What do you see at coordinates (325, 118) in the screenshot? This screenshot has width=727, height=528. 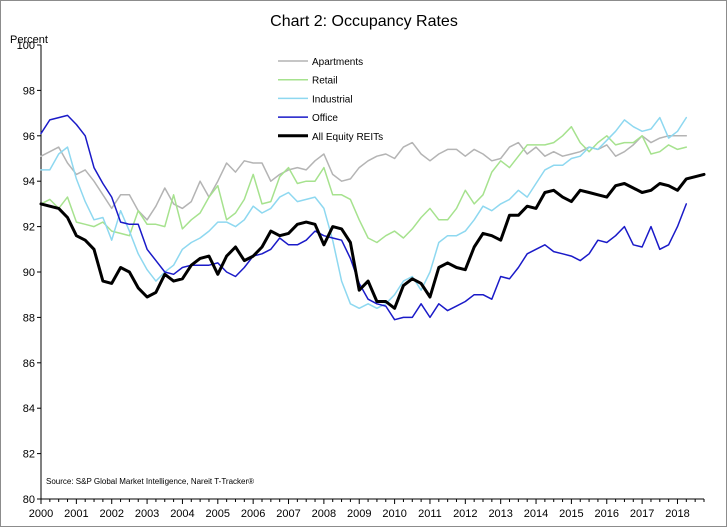 I see `legend-label-office: Office` at bounding box center [325, 118].